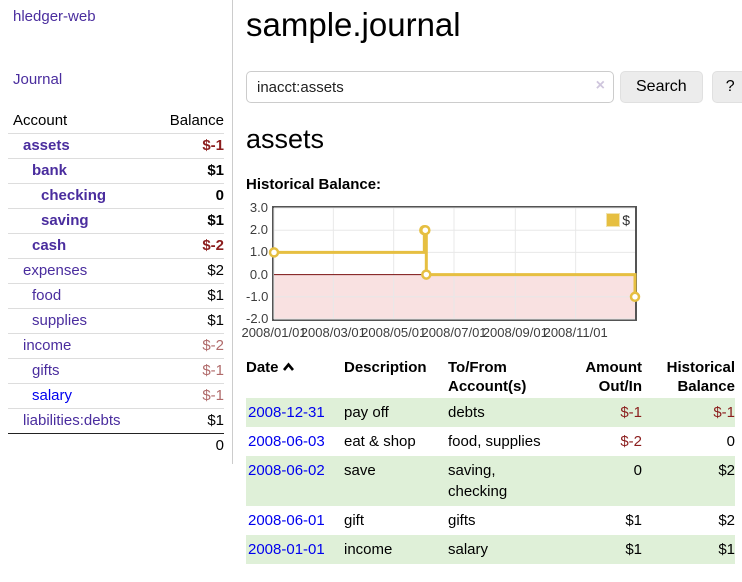 This screenshot has width=742, height=582. What do you see at coordinates (49, 245) in the screenshot?
I see `account-link: cash` at bounding box center [49, 245].